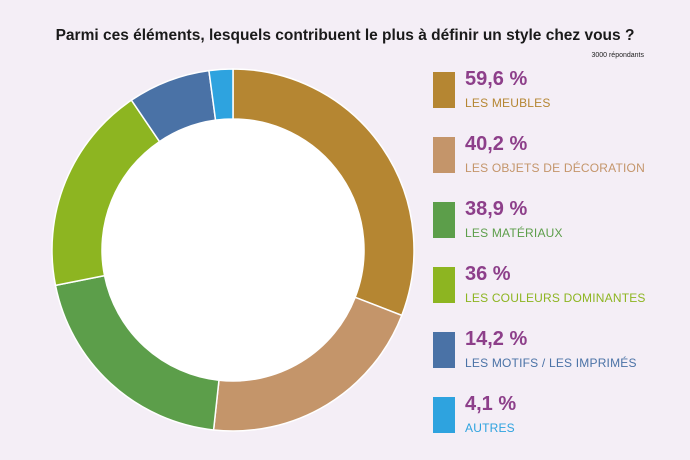 Image resolution: width=690 pixels, height=460 pixels. I want to click on legend-value: 59,6 %, so click(496, 79).